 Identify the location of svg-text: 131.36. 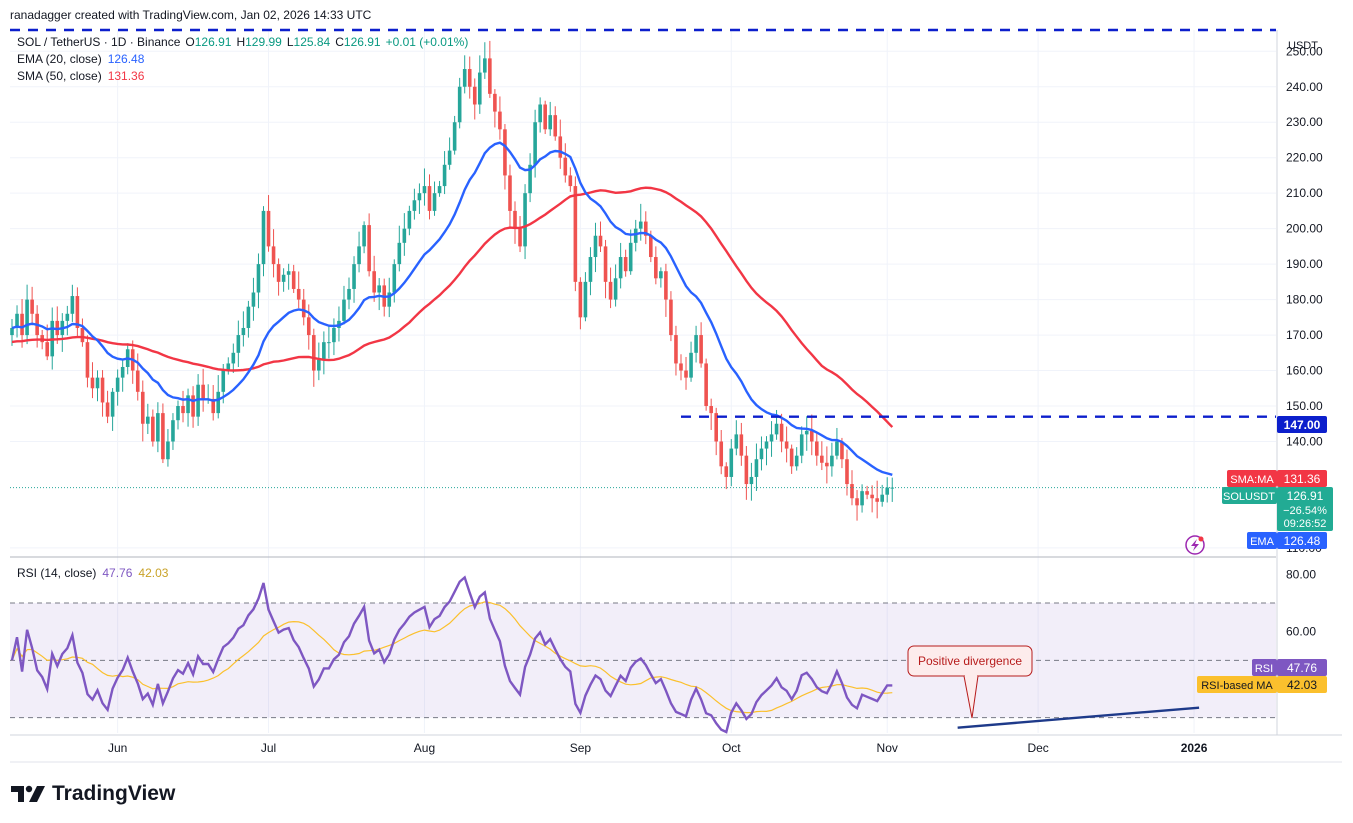
(1302, 479).